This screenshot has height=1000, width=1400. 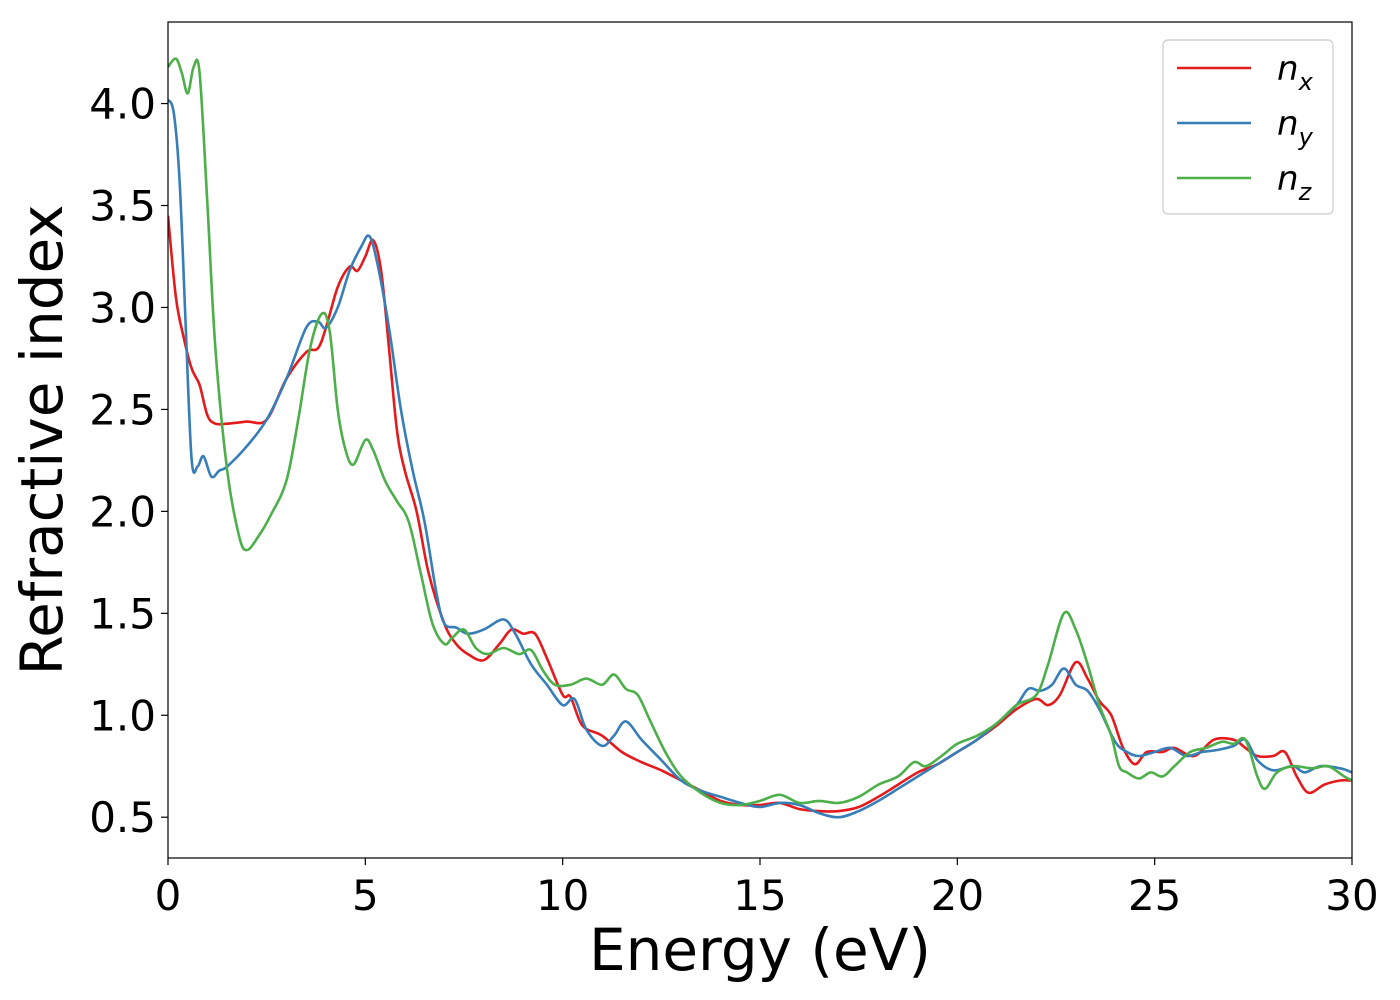 I want to click on y-tick-label: 2.0, so click(x=122, y=511).